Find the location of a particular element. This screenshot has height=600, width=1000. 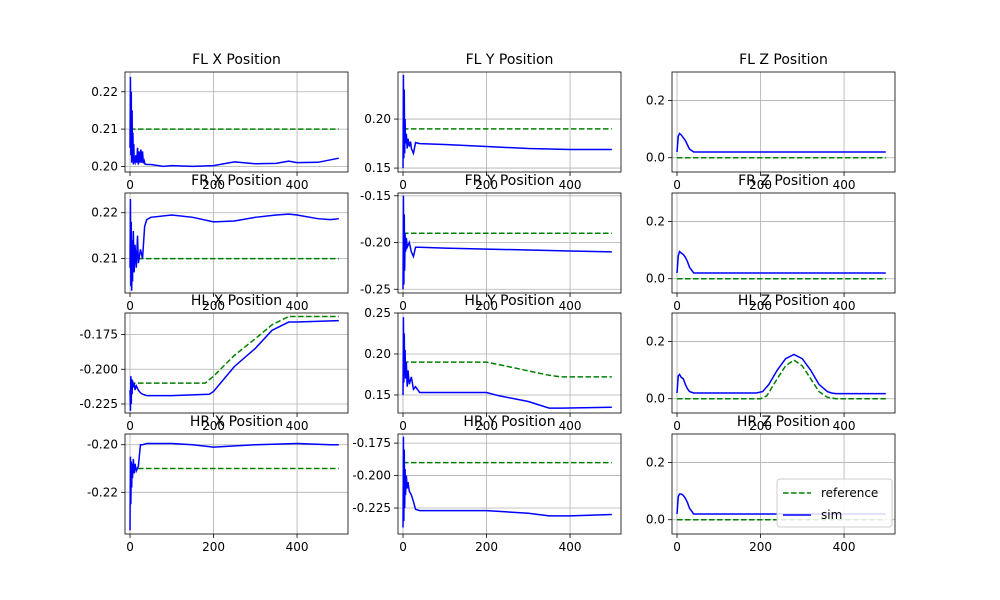

subplot-9: 0 200 400 -0.20 -0.22 HR X Position is located at coordinates (218, 484).